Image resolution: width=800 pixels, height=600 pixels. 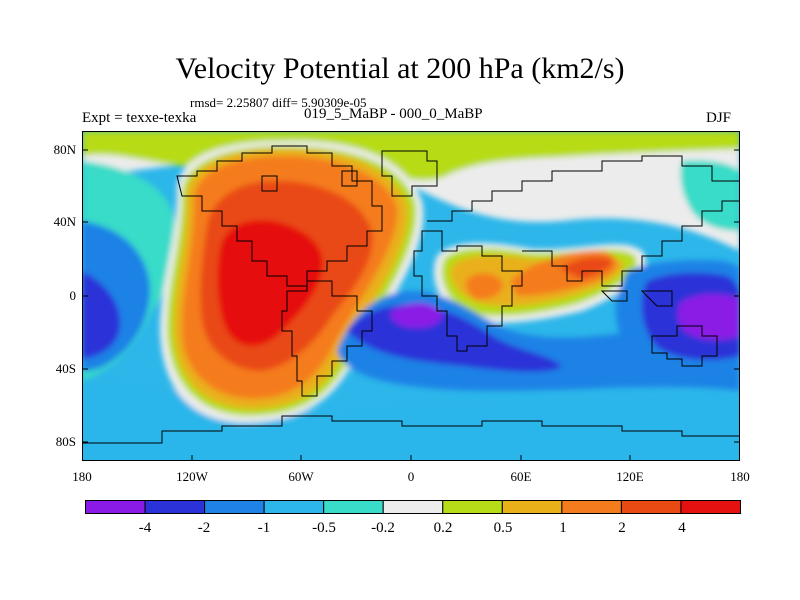 What do you see at coordinates (740, 476) in the screenshot?
I see `lon-label-180e: 180` at bounding box center [740, 476].